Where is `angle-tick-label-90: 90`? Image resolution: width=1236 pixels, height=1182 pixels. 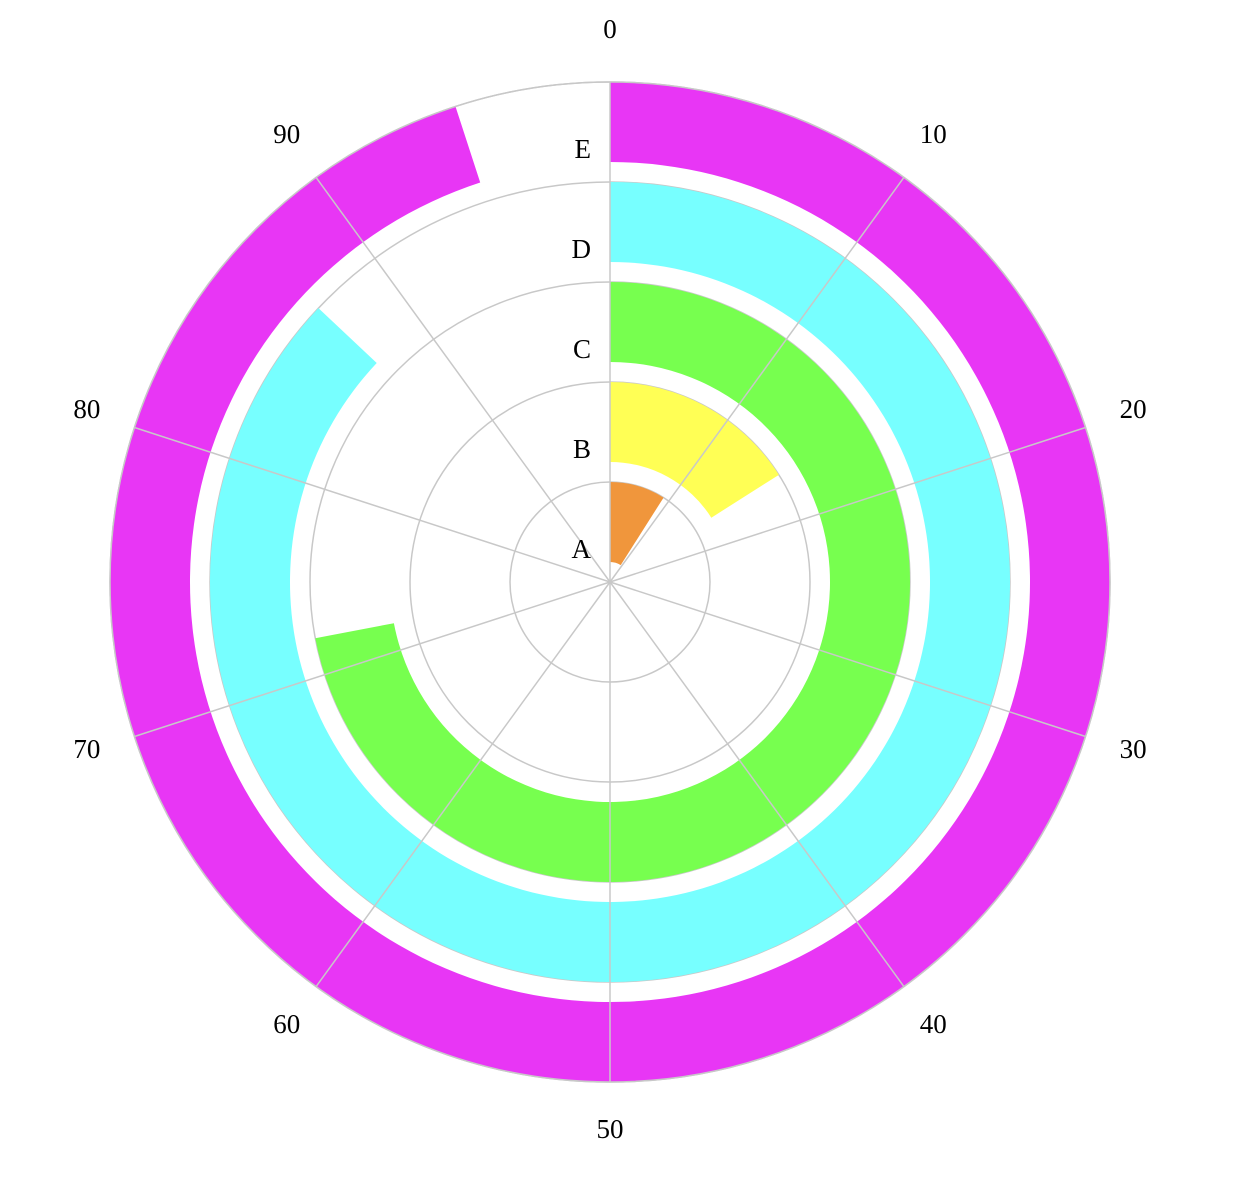
angle-tick-label-90: 90 is located at coordinates (286, 134).